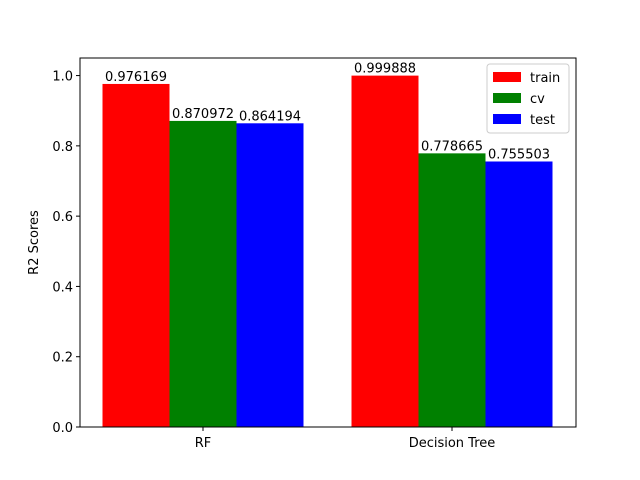  What do you see at coordinates (62, 217) in the screenshot?
I see `y-tick-label: 0.6` at bounding box center [62, 217].